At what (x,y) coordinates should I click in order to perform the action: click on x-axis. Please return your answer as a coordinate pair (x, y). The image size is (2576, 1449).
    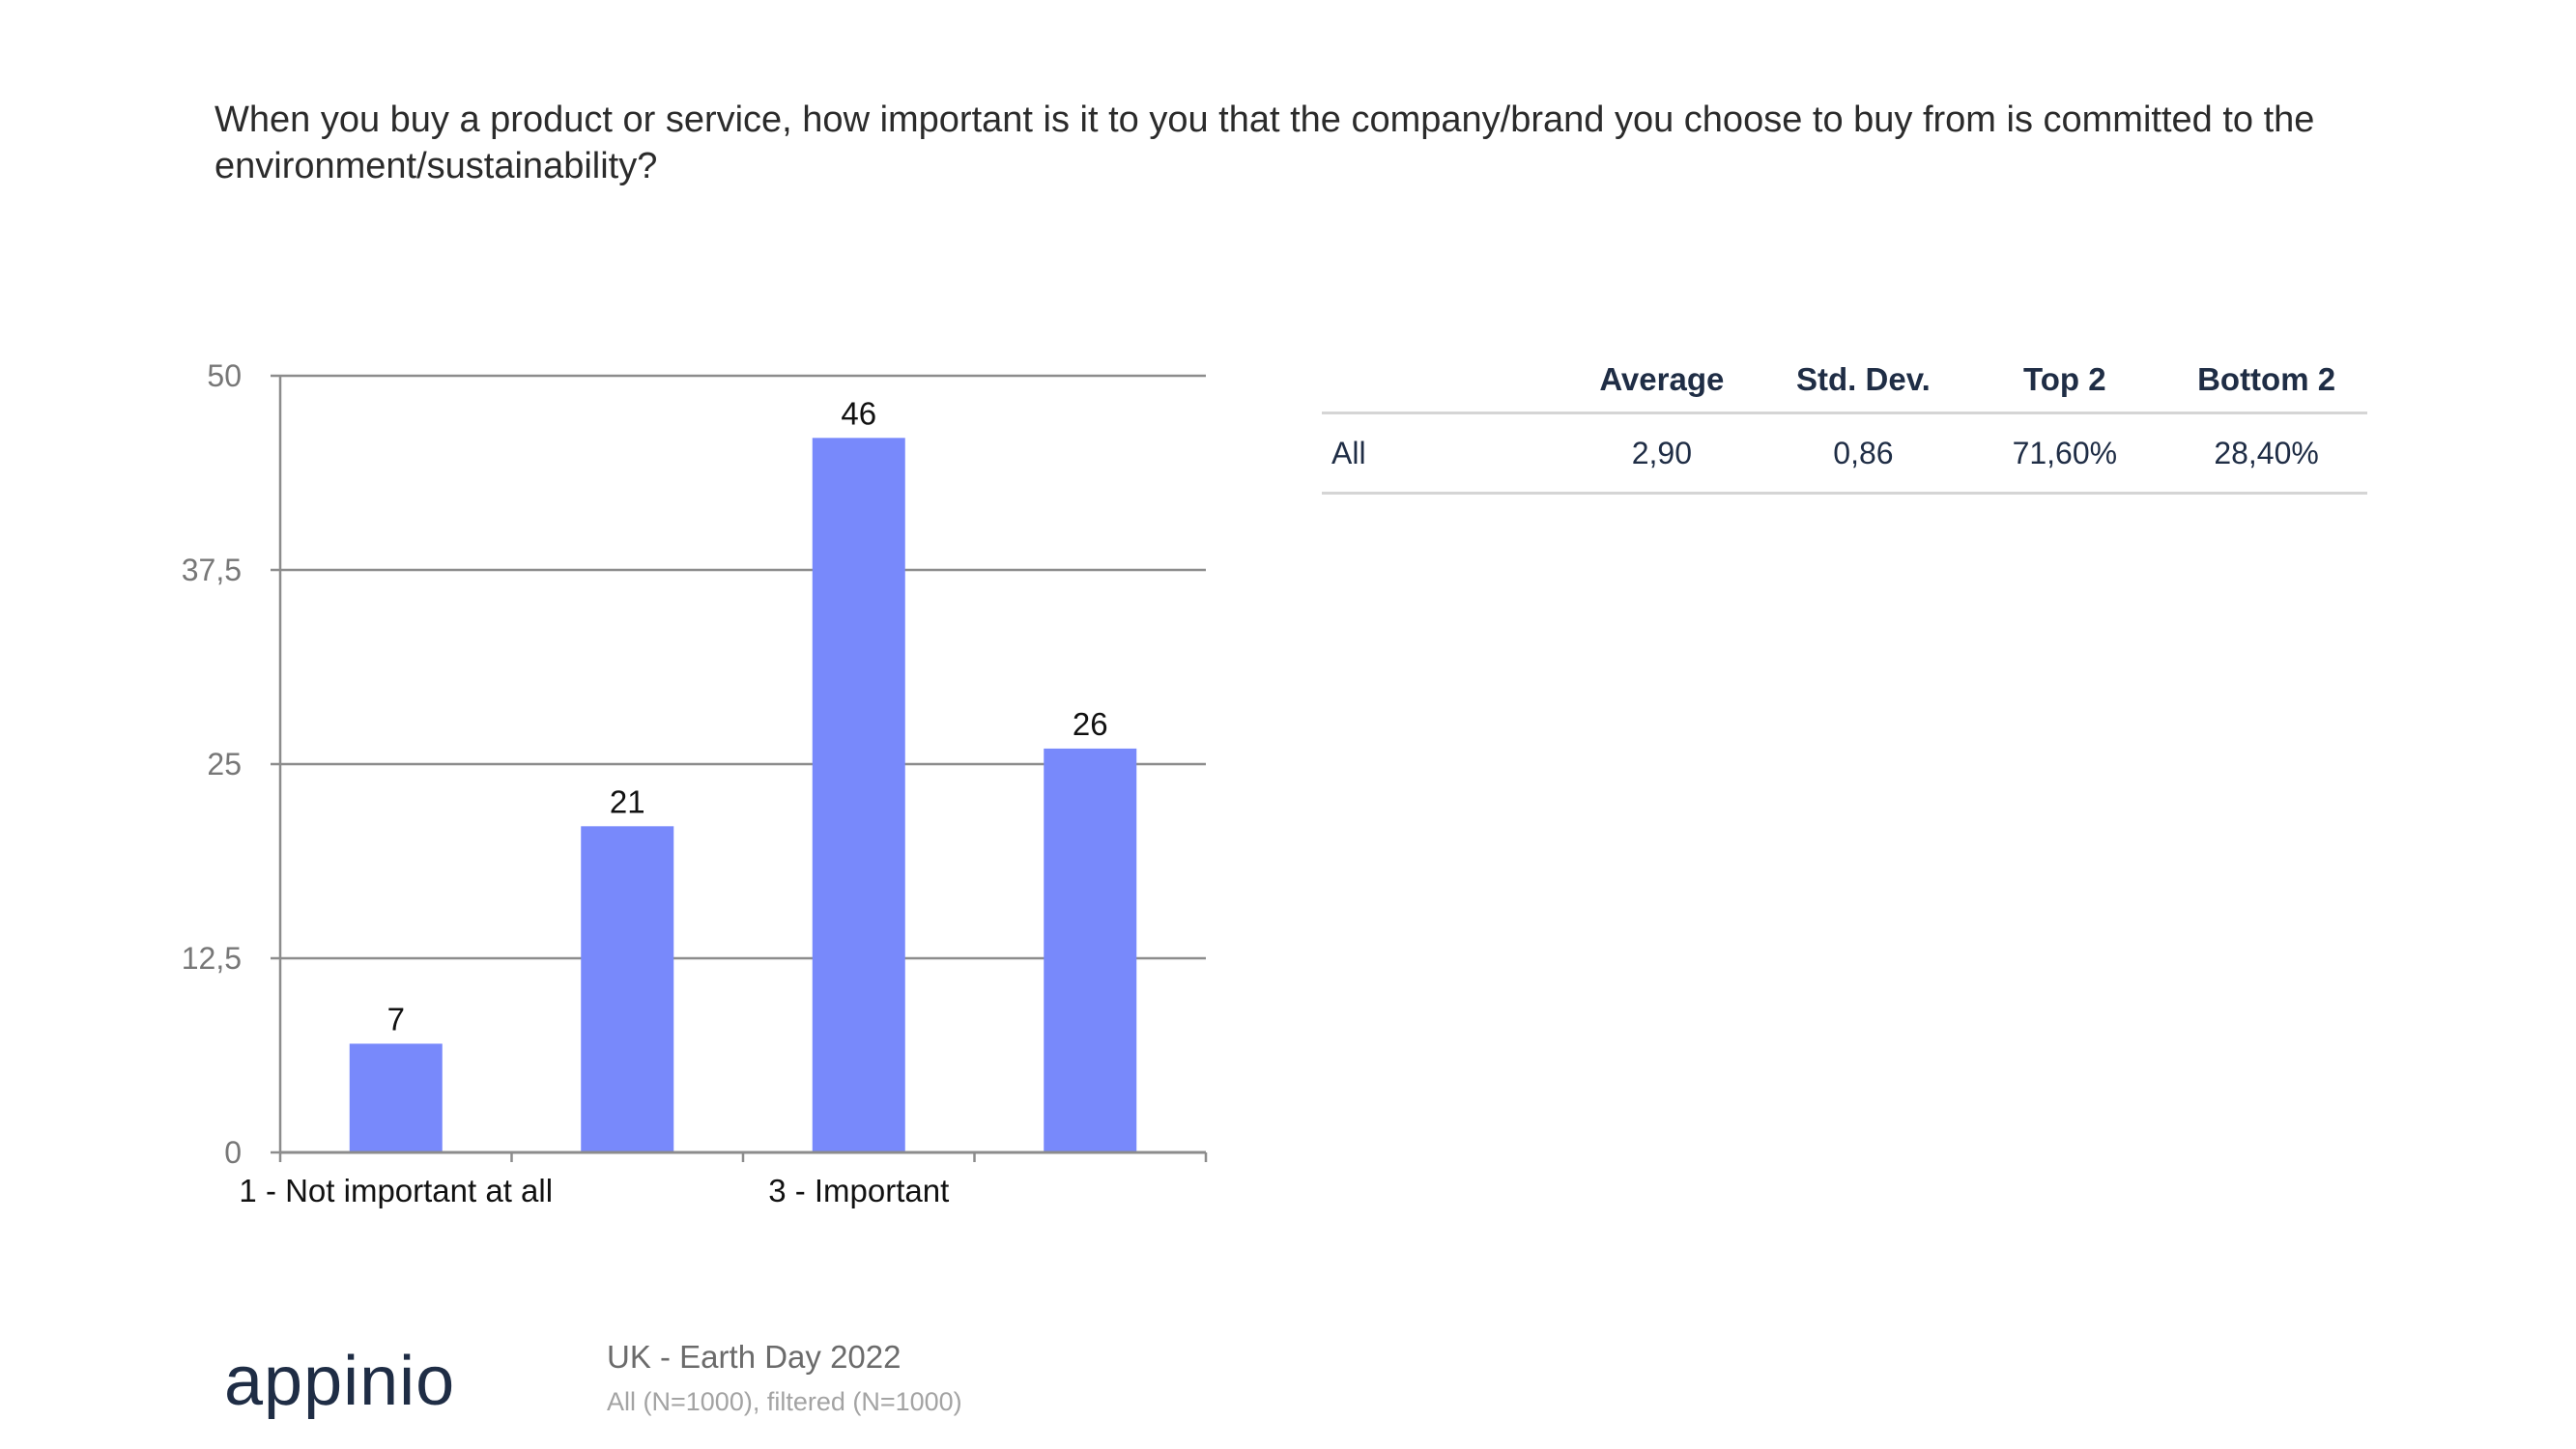
    Looking at the image, I should click on (743, 1156).